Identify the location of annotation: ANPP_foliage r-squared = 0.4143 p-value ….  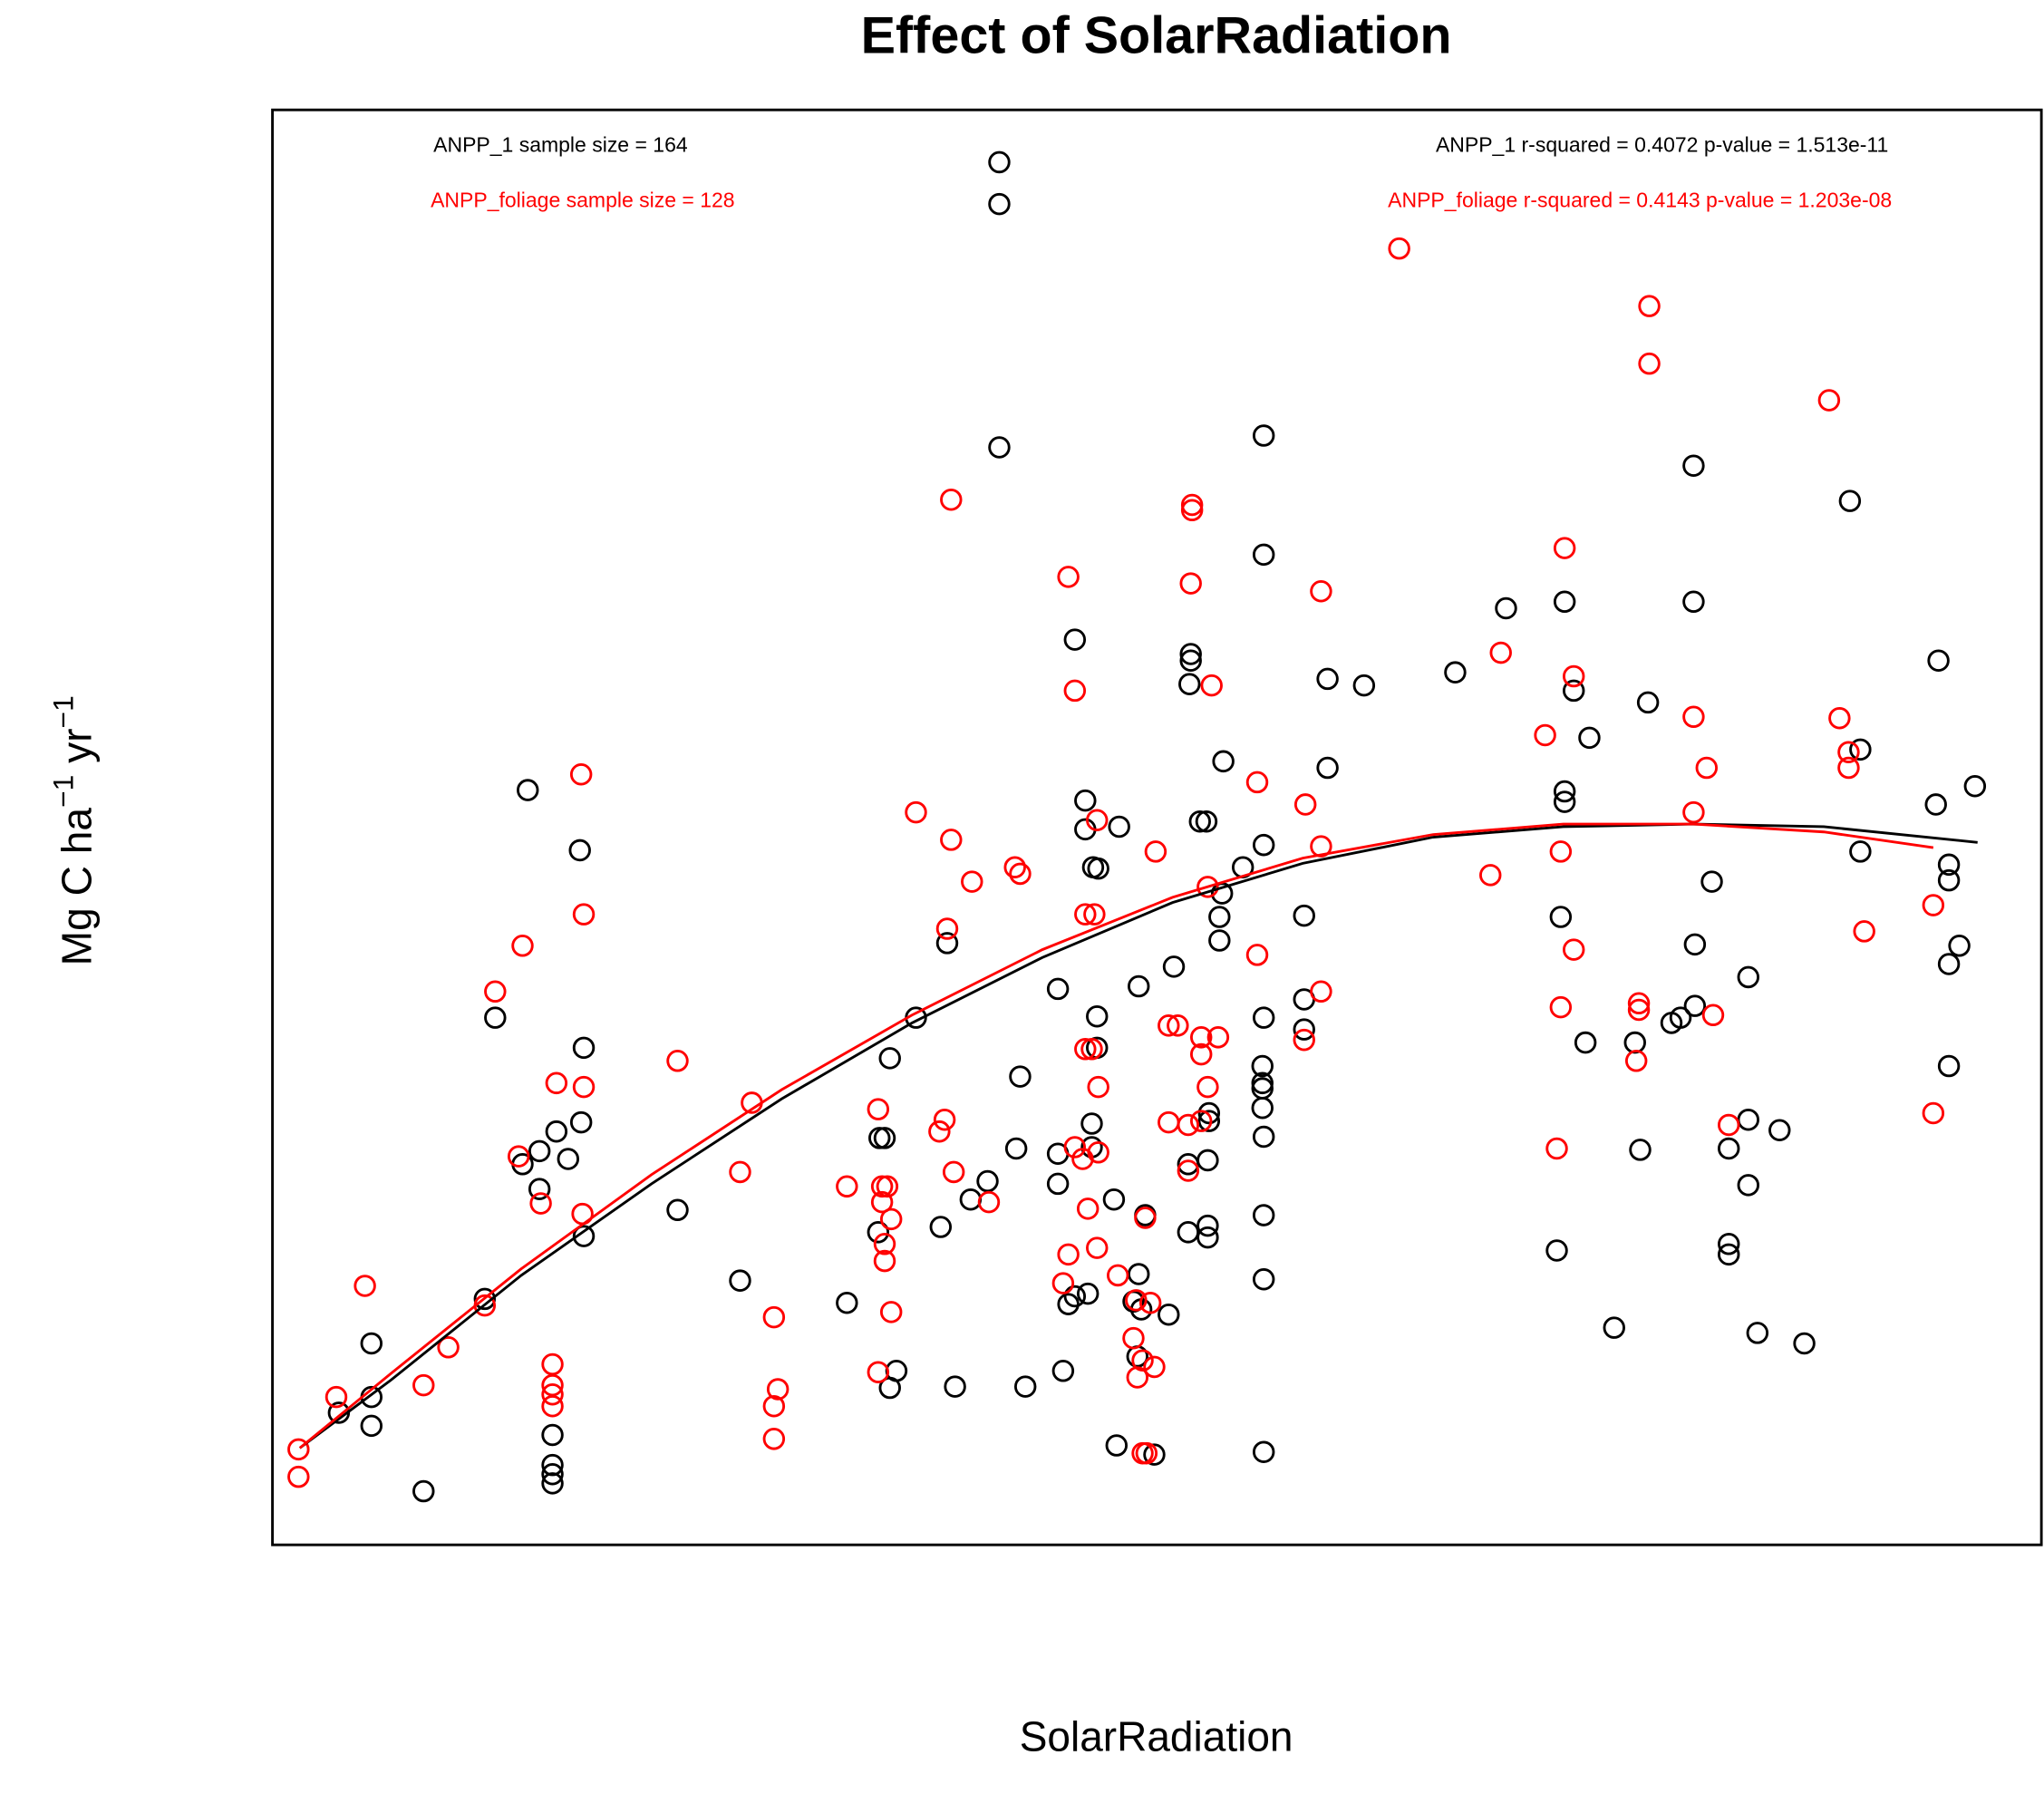
(1640, 199).